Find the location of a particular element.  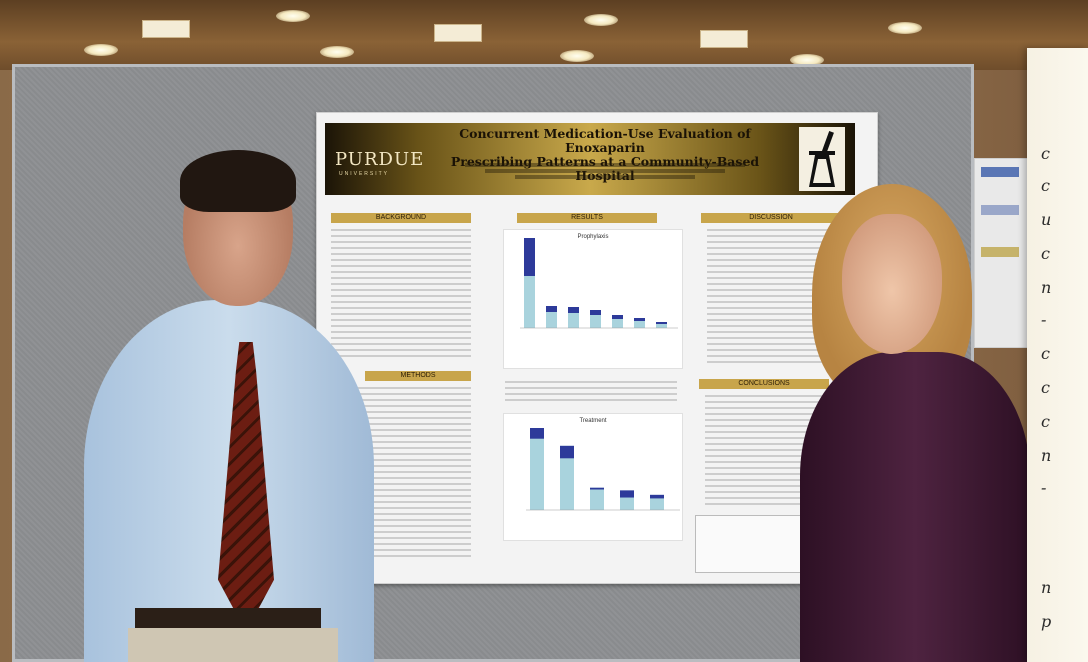

university-logo-text: PURDUE is located at coordinates (380, 159).